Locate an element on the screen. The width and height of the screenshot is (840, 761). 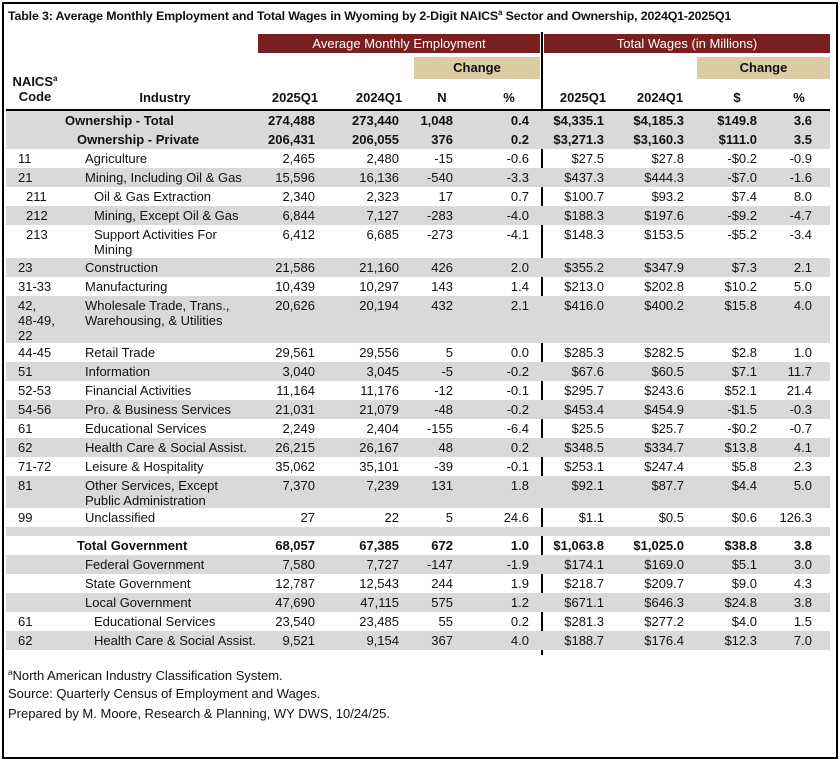
value-cell: $0.6 is located at coordinates (744, 517).